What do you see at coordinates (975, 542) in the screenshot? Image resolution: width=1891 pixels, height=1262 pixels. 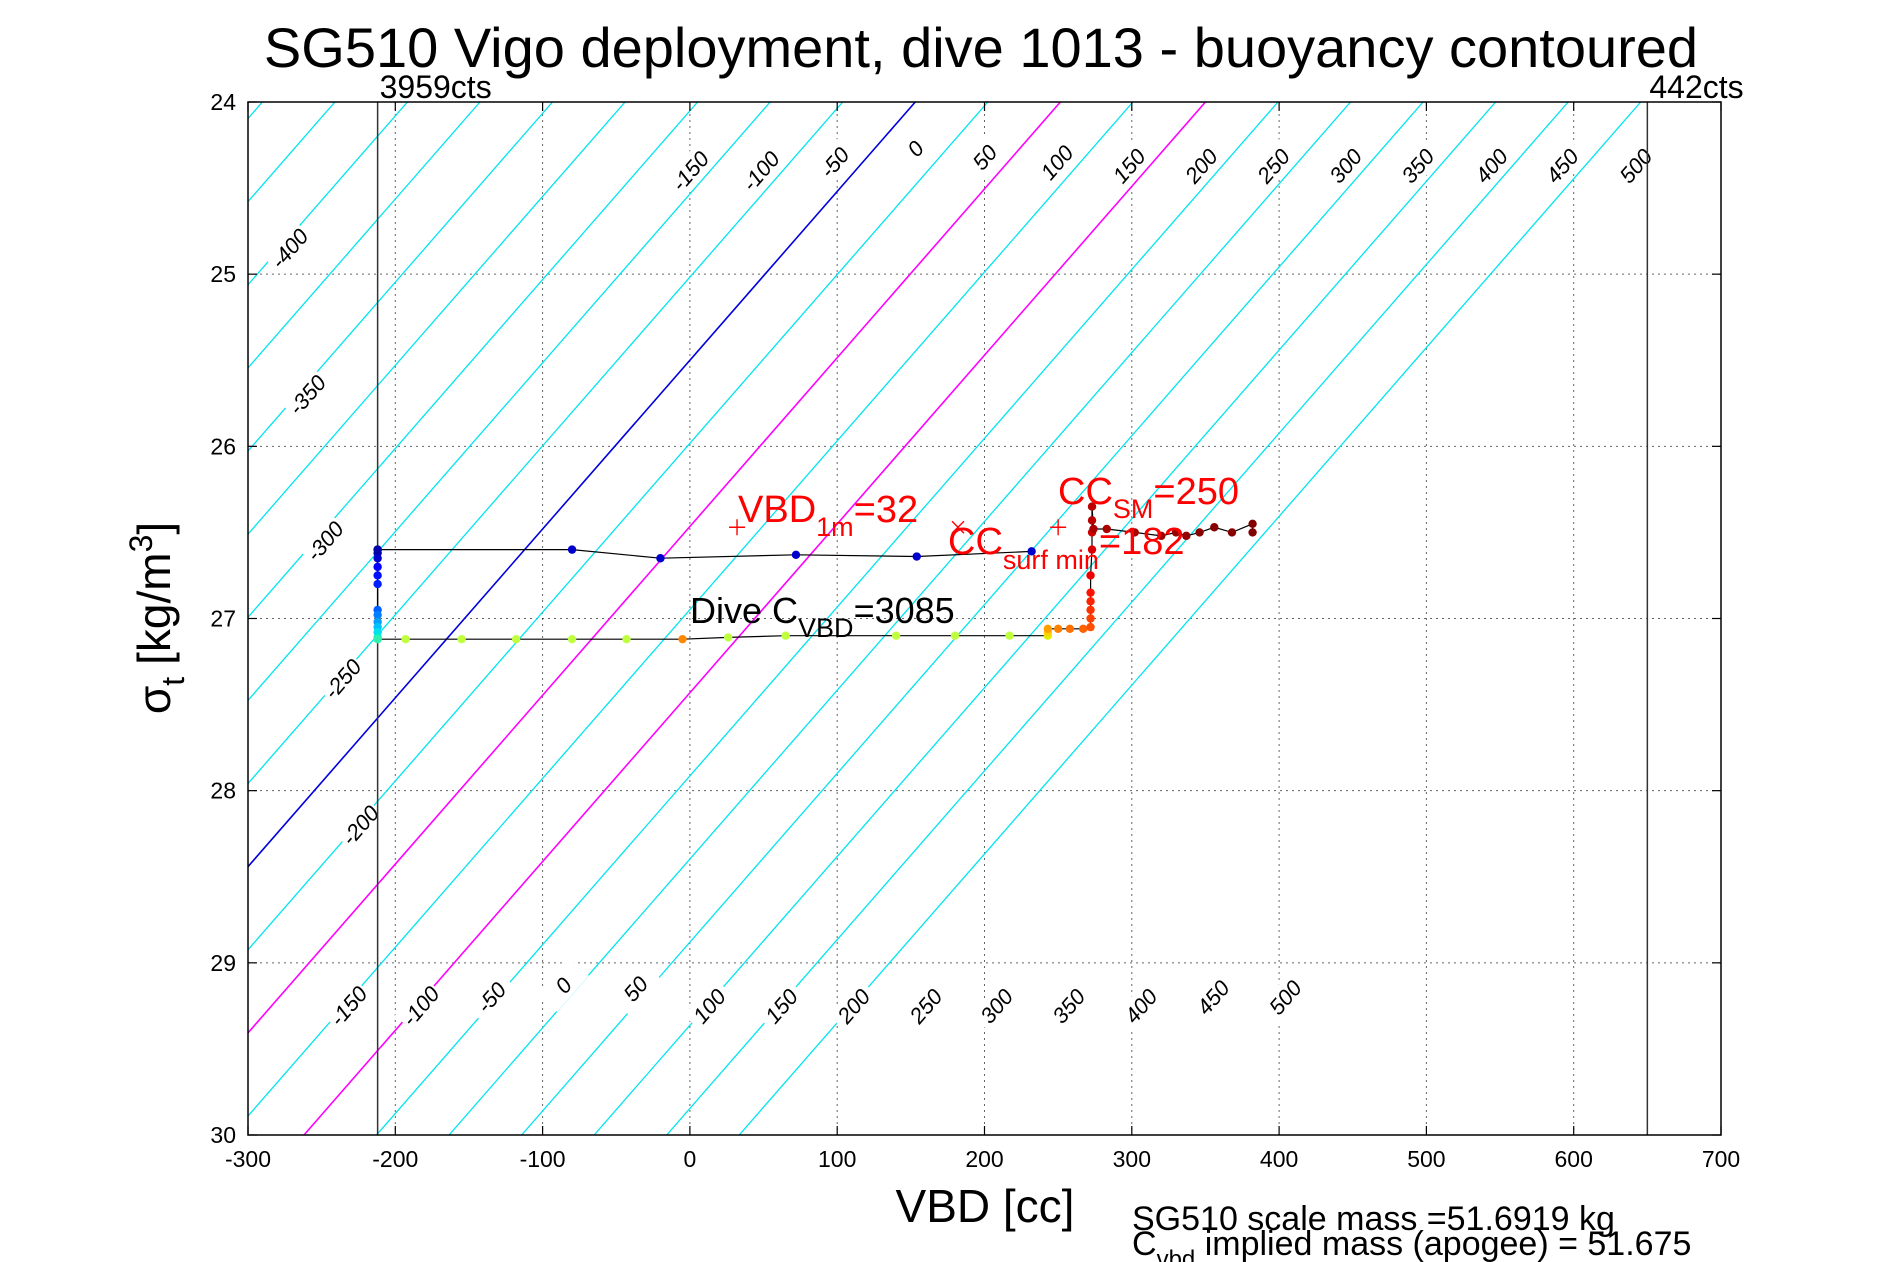 I see `annotation-cc-surf-main: CC` at bounding box center [975, 542].